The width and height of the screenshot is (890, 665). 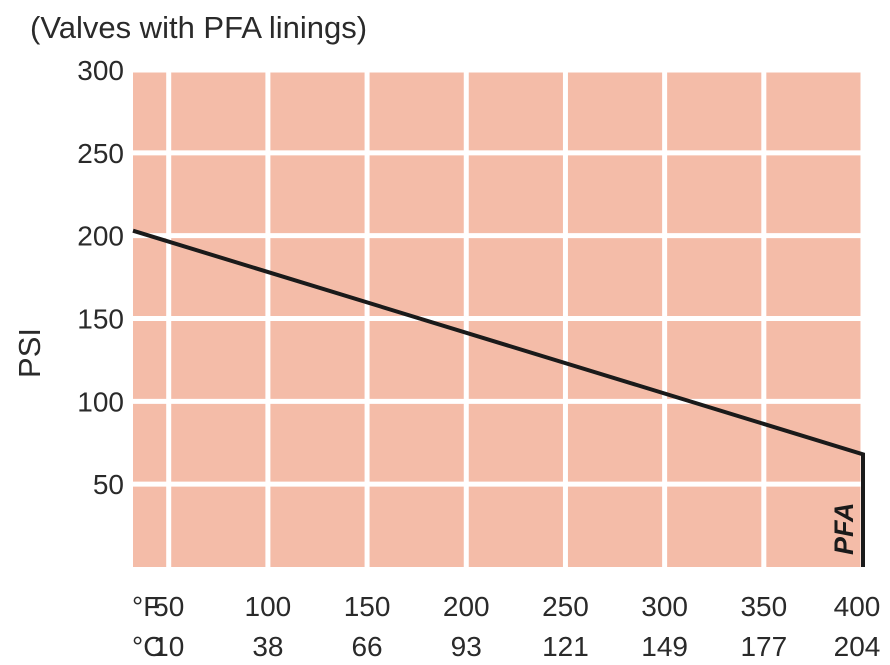 I want to click on y-axis-ticks: 50 100 150 200 250 300, so click(x=100, y=277).